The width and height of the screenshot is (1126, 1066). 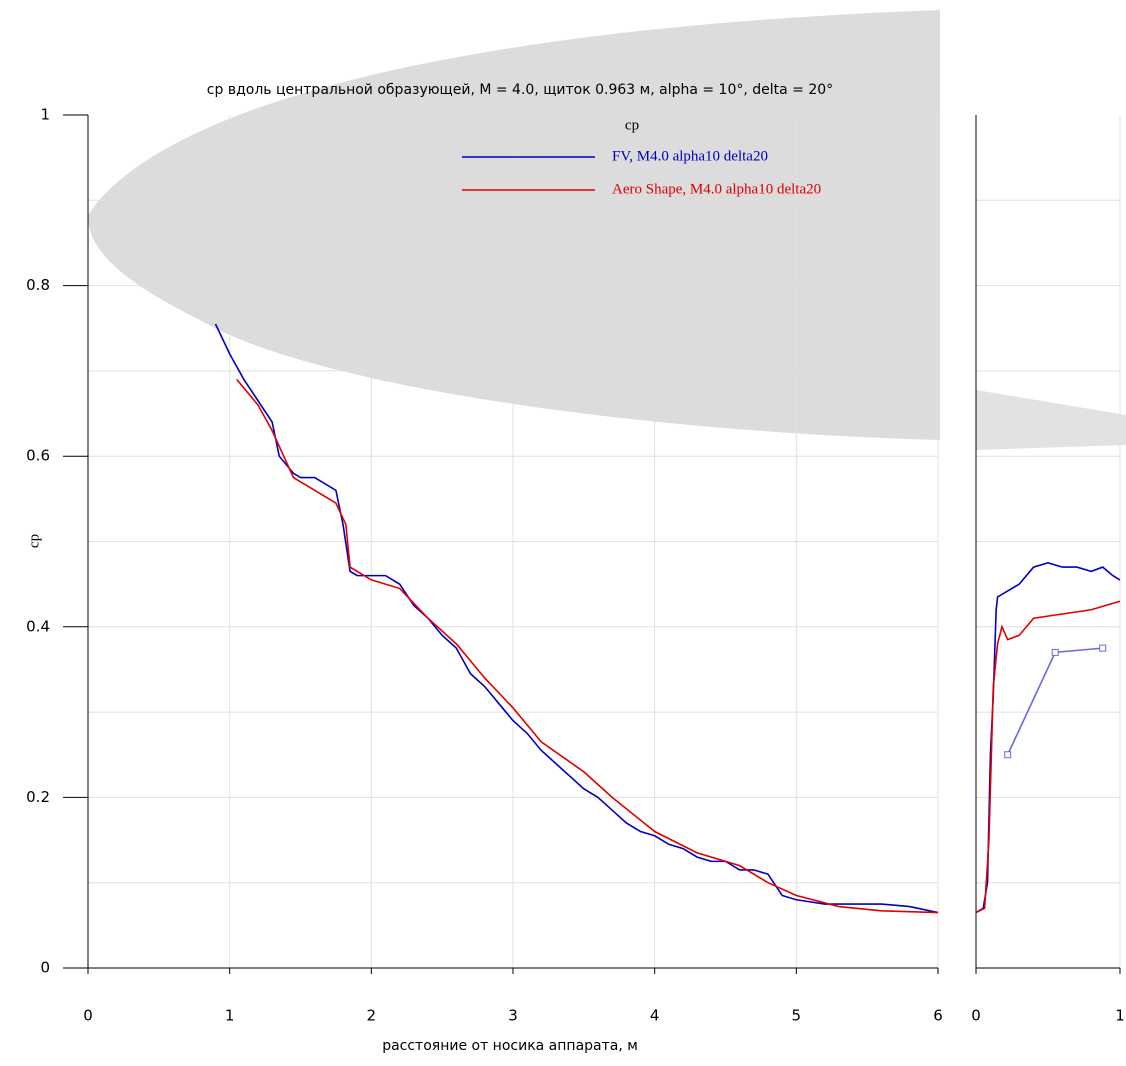 I want to click on legend-label: Aero Shape, M4.0 alpha10 delta20, so click(x=716, y=189).